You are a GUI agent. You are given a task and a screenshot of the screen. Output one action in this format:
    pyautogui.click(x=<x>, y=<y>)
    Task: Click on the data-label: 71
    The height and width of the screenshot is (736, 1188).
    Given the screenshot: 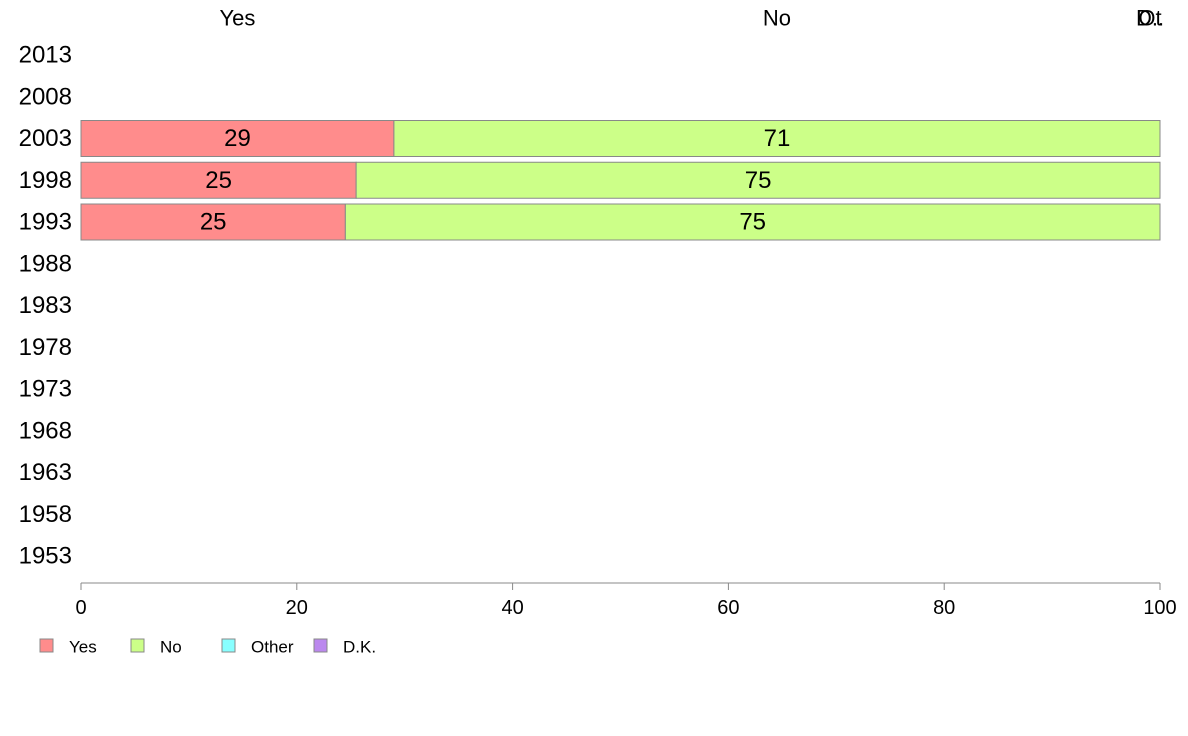 What is the action you would take?
    pyautogui.click(x=777, y=138)
    